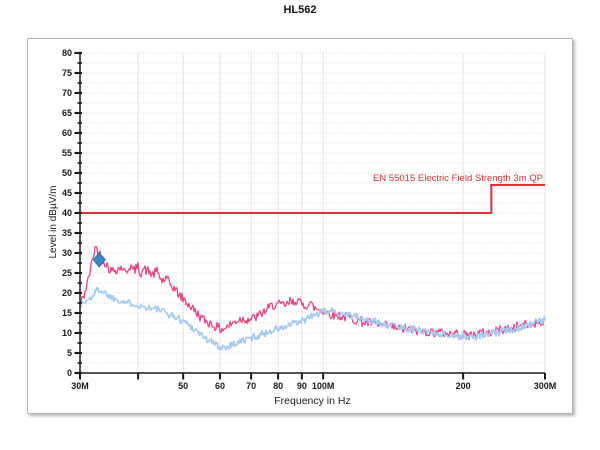  What do you see at coordinates (67, 173) in the screenshot?
I see `y-tick-label: 50` at bounding box center [67, 173].